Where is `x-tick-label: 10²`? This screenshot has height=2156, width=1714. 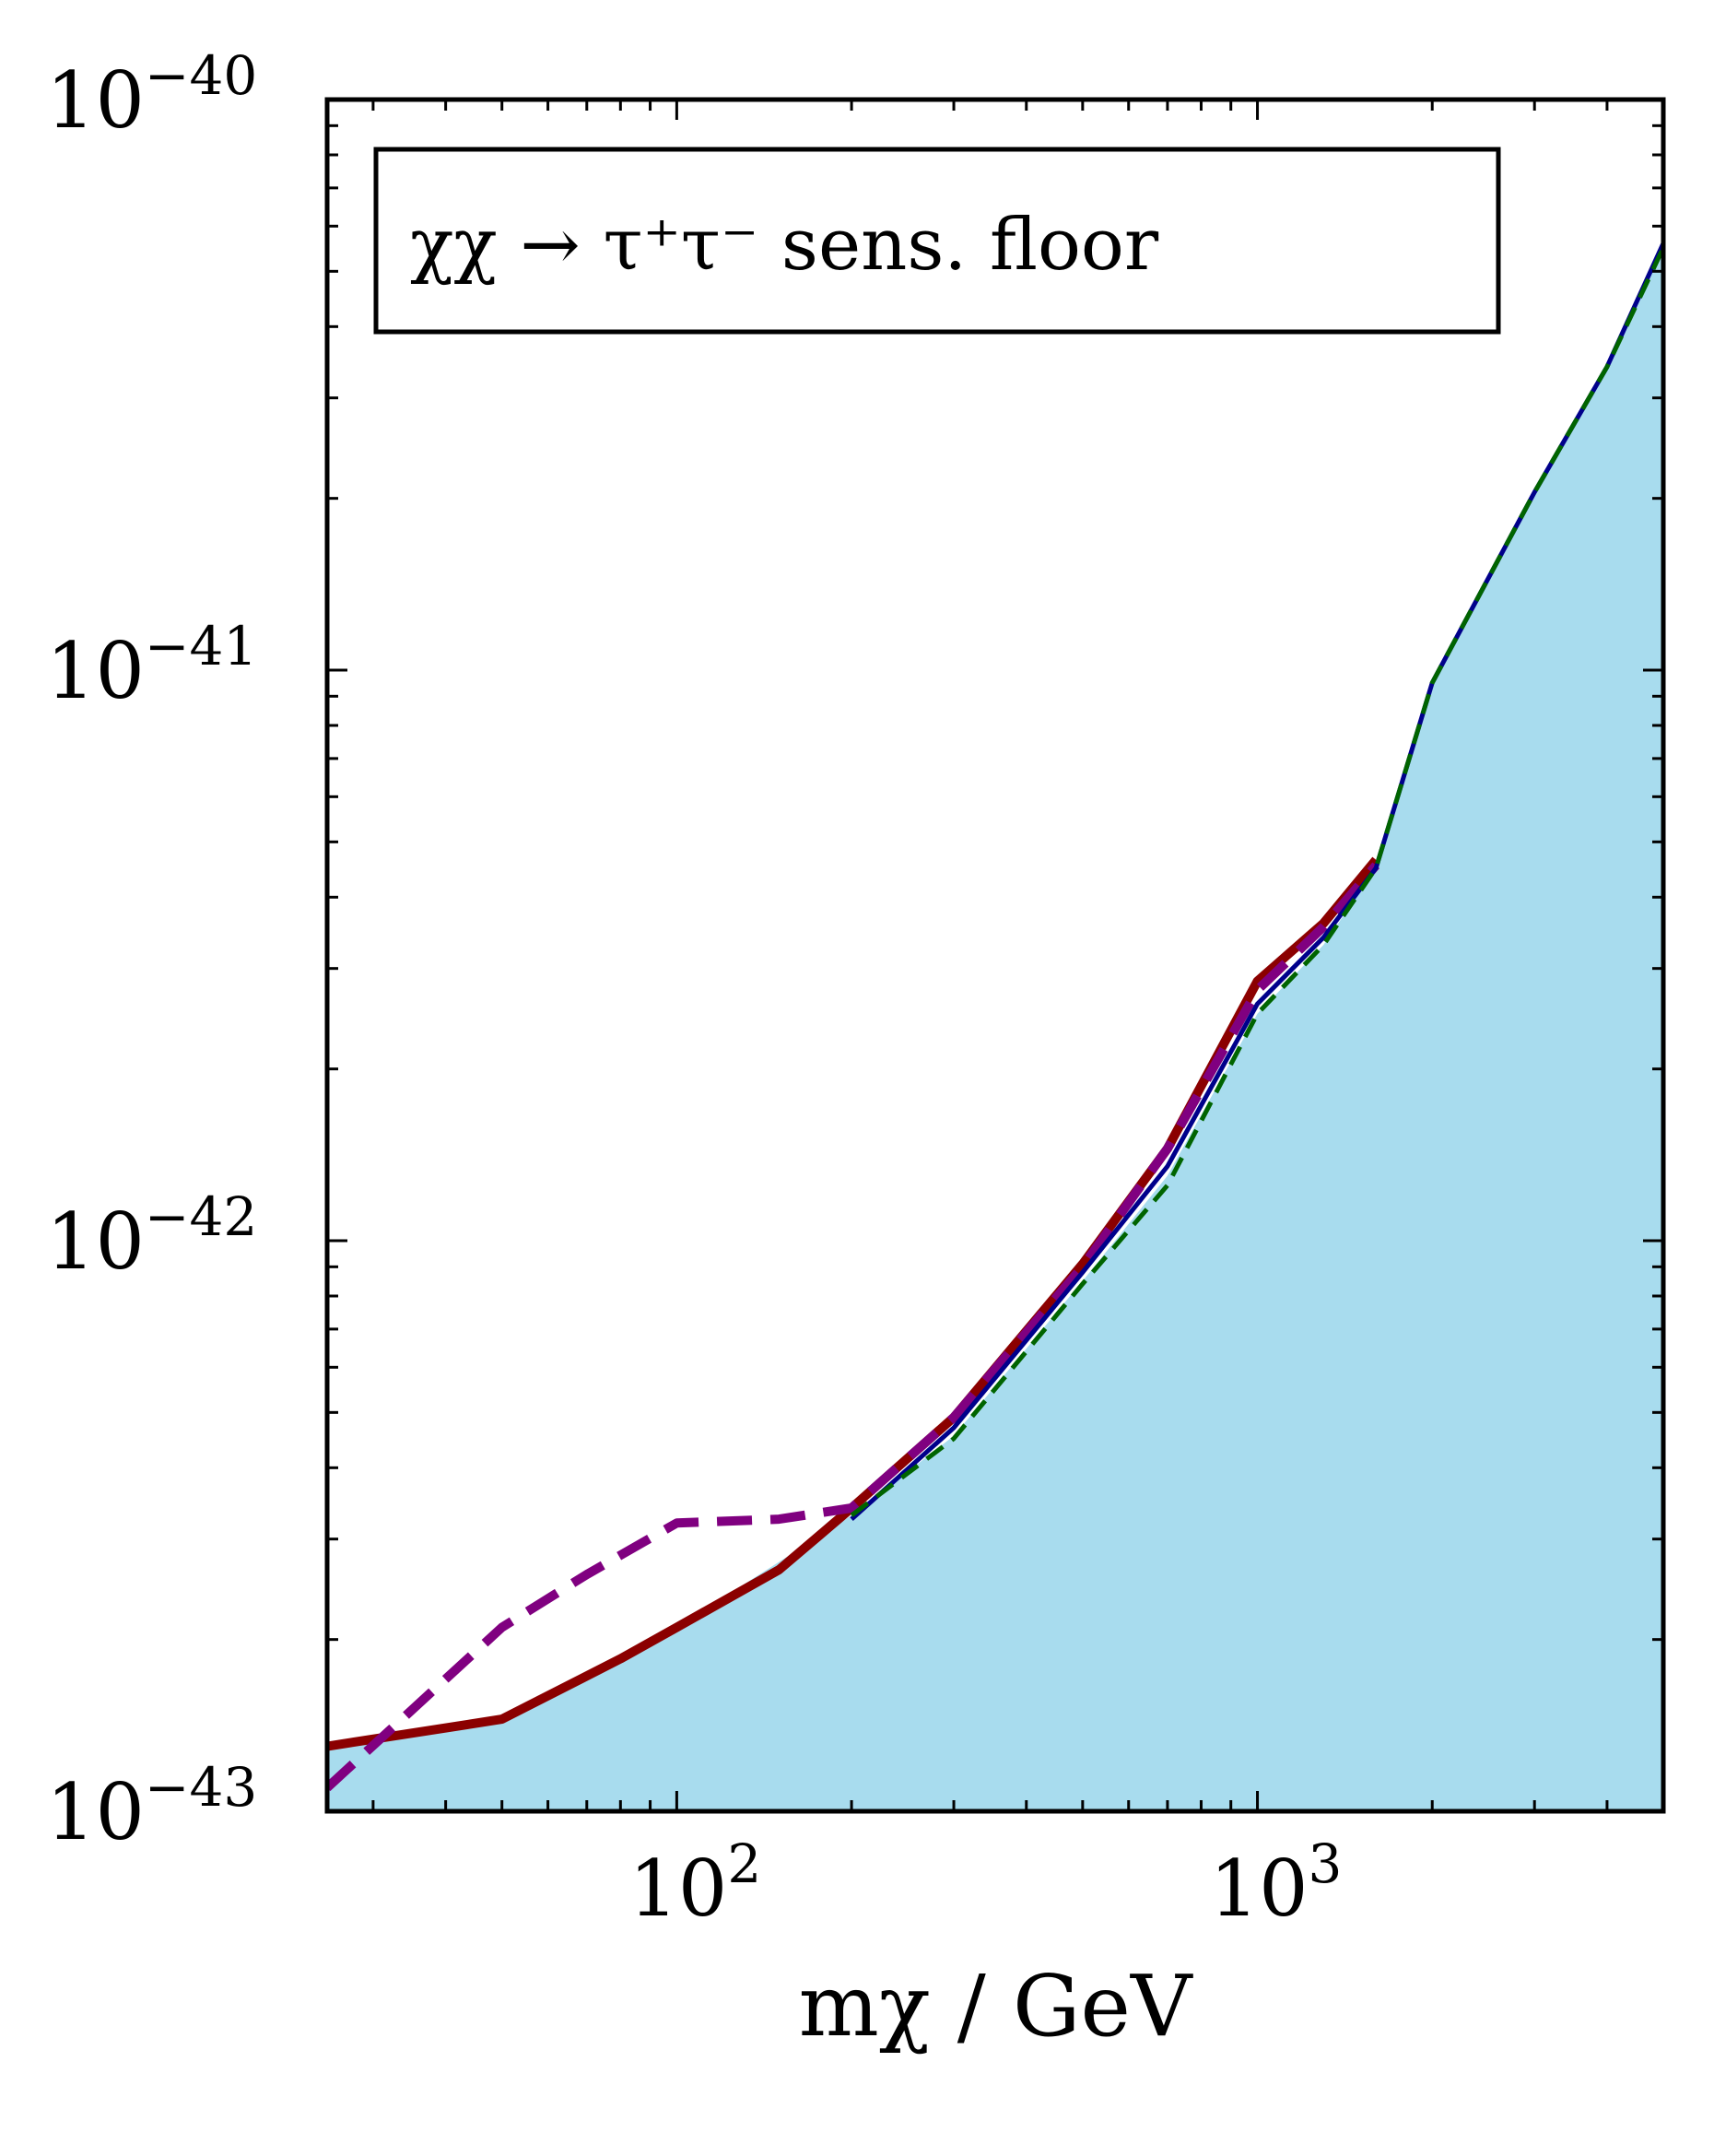
x-tick-label: 10² is located at coordinates (694, 1883).